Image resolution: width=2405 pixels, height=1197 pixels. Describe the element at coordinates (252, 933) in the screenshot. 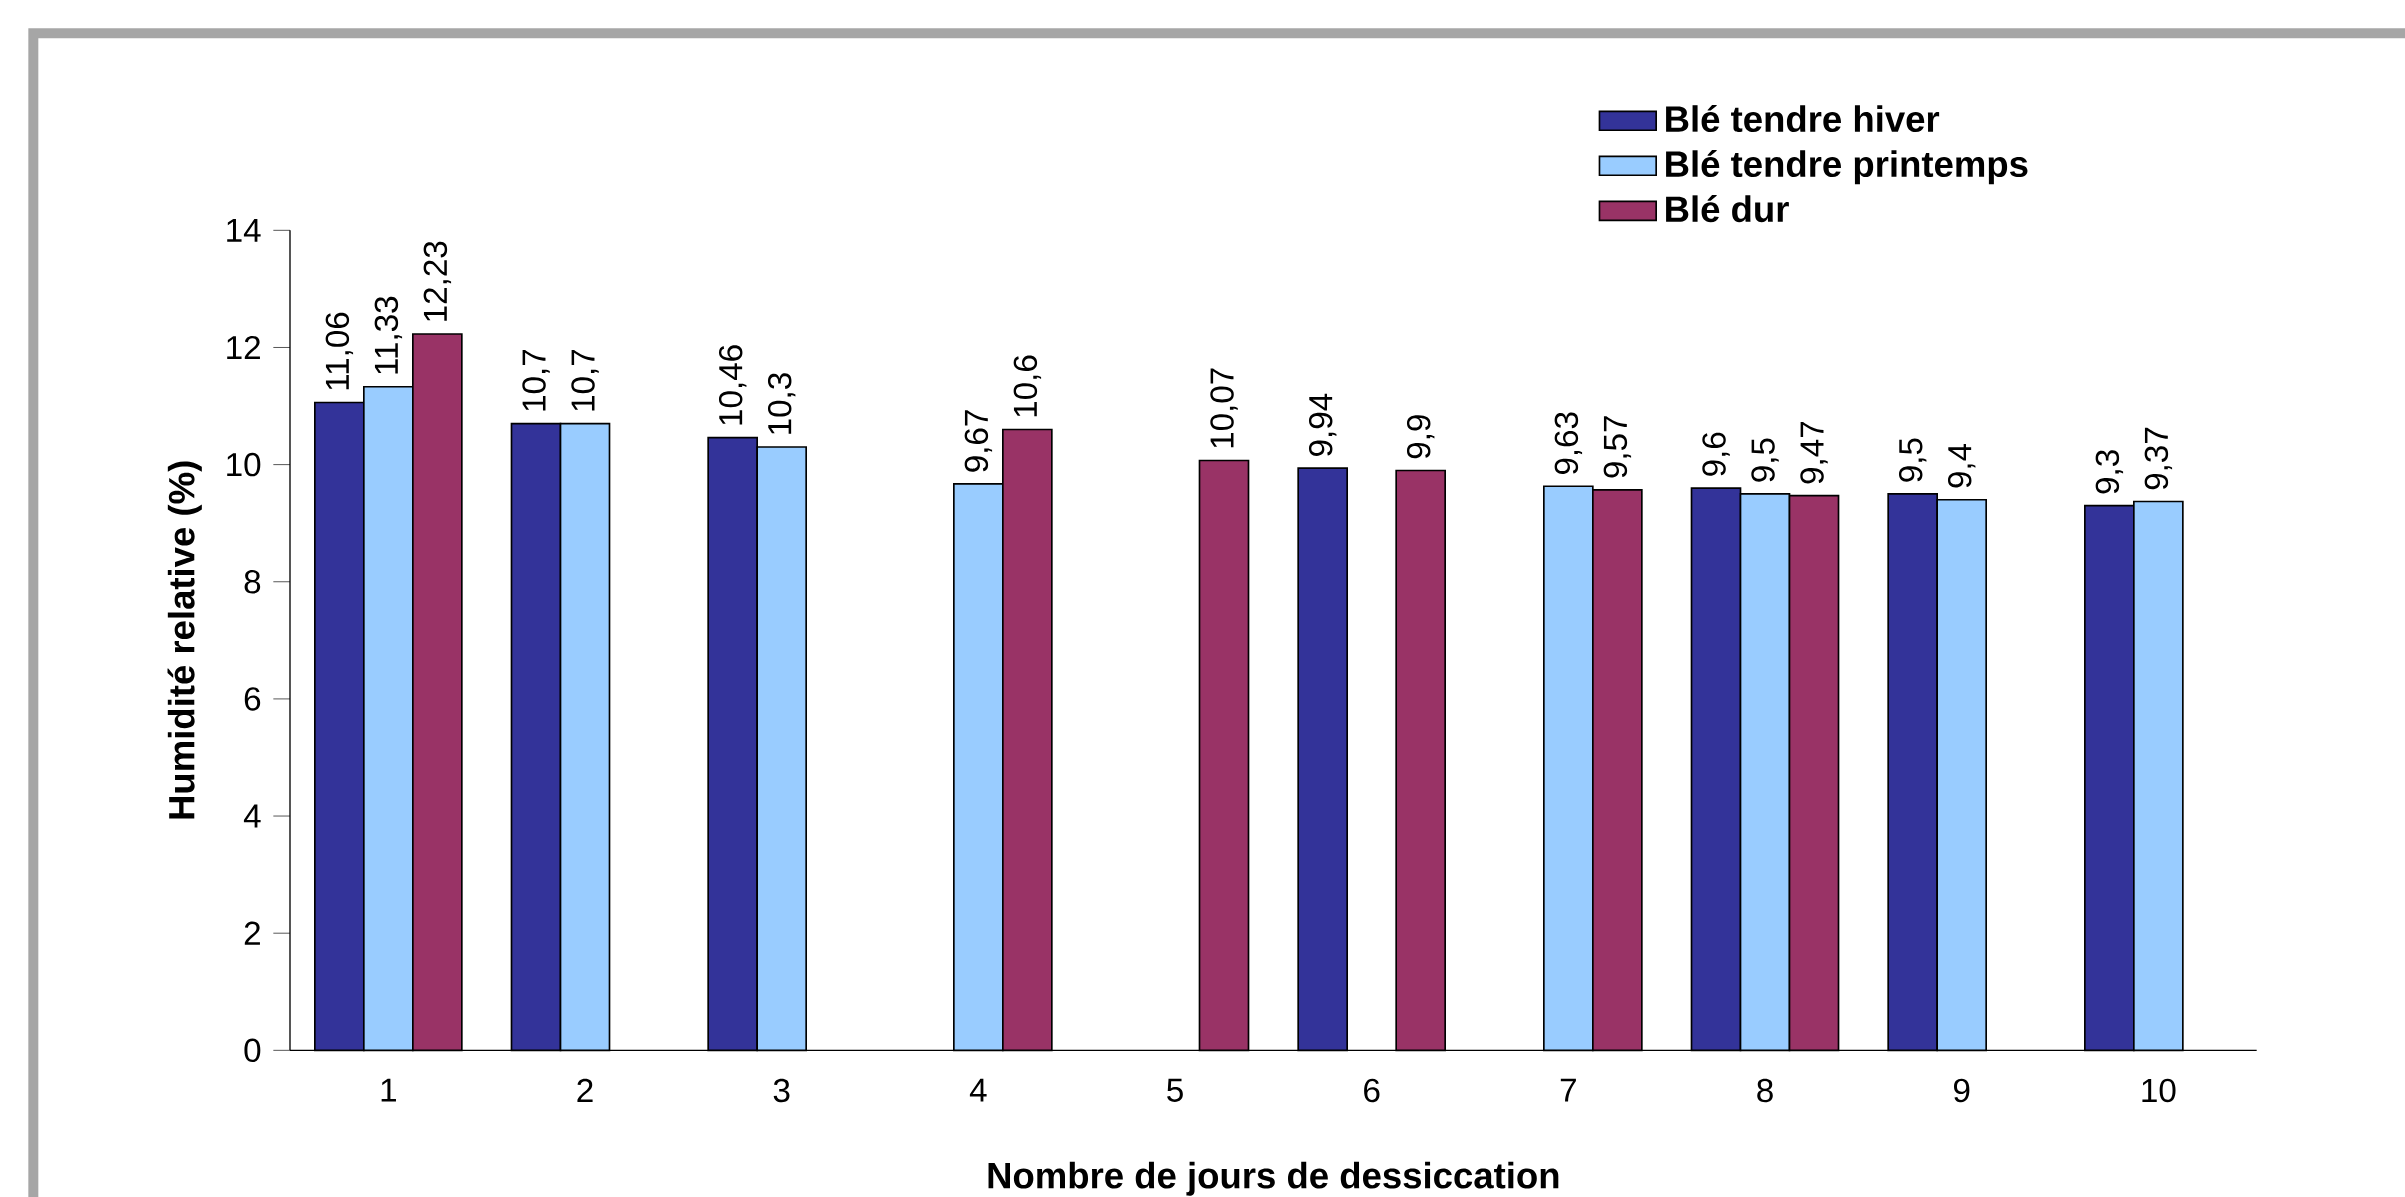

I see `y-tick-label: 2` at that location.